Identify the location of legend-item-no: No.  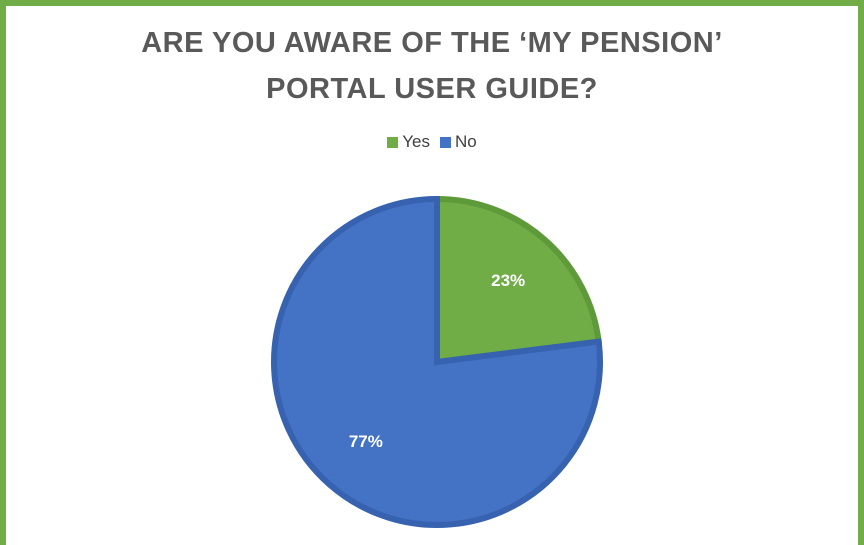
(458, 142).